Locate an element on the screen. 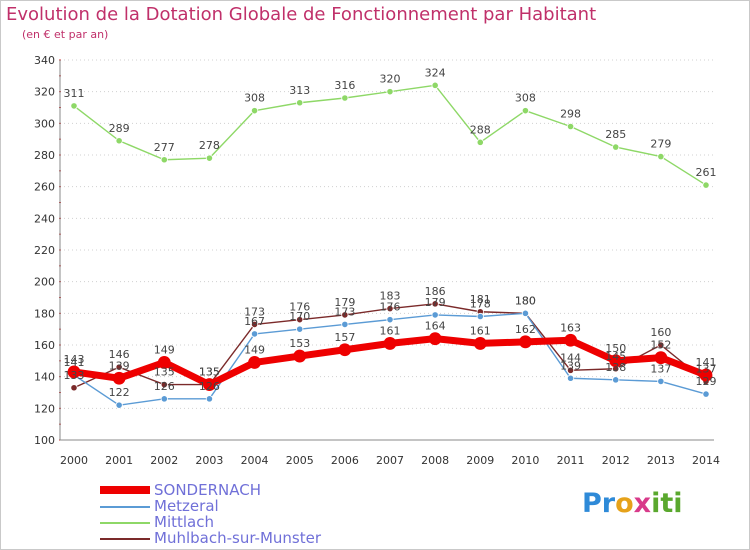 This screenshot has height=550, width=750. data-label-metzeral: 179 is located at coordinates (435, 302).